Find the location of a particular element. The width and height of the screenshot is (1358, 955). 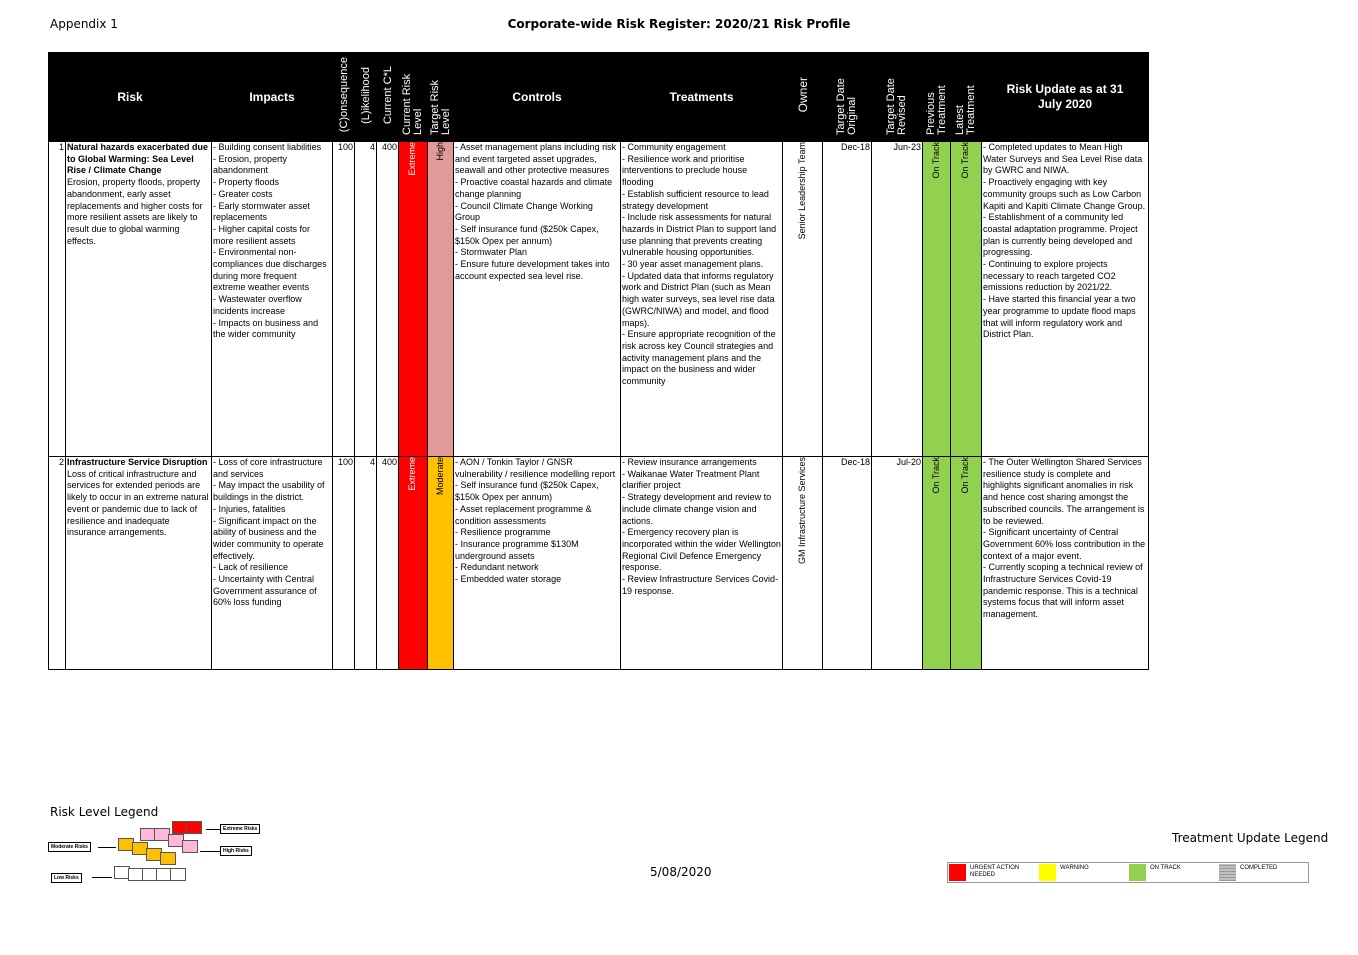

legend-cube-moderate is located at coordinates (168, 858).